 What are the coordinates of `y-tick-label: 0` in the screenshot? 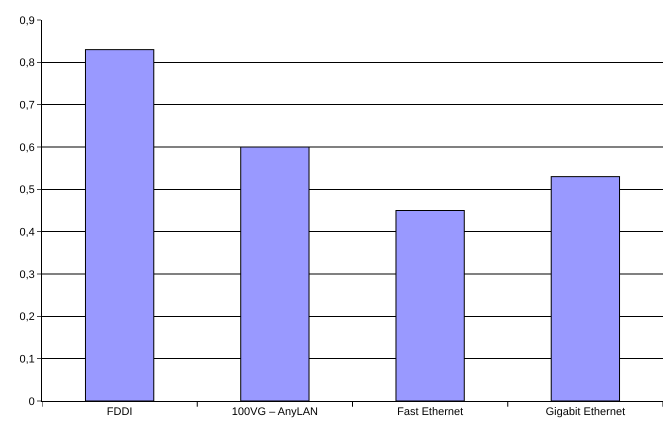 It's located at (31, 402).